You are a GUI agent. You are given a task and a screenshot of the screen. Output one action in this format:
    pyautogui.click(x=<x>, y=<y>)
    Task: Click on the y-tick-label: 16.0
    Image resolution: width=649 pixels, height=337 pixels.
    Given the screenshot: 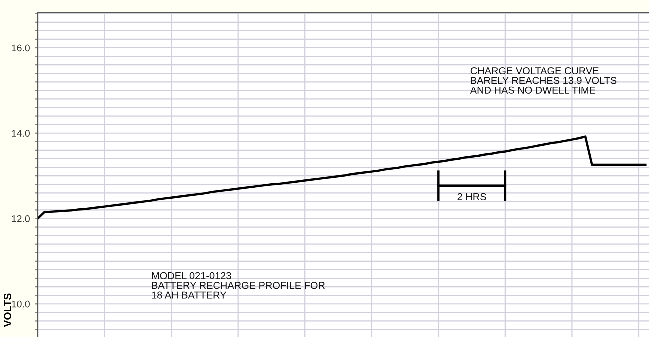 What is the action you would take?
    pyautogui.click(x=21, y=48)
    